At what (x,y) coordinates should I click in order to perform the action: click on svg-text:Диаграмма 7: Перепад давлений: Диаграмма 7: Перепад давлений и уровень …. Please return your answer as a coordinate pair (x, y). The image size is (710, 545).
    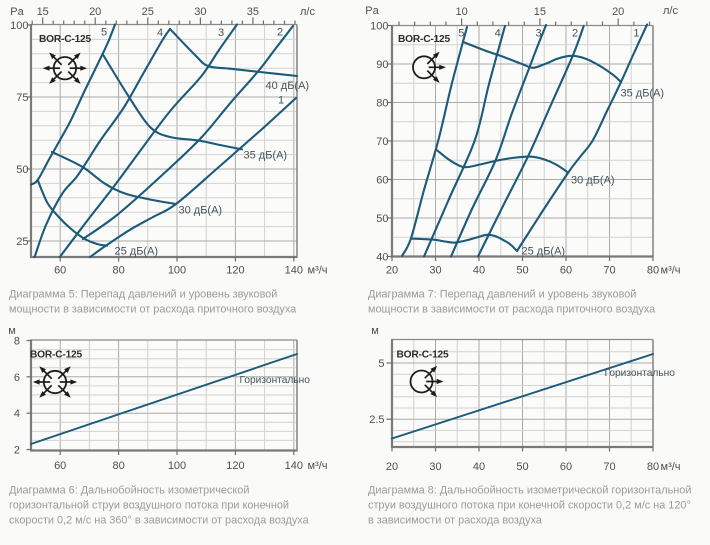
    Looking at the image, I should click on (502, 294).